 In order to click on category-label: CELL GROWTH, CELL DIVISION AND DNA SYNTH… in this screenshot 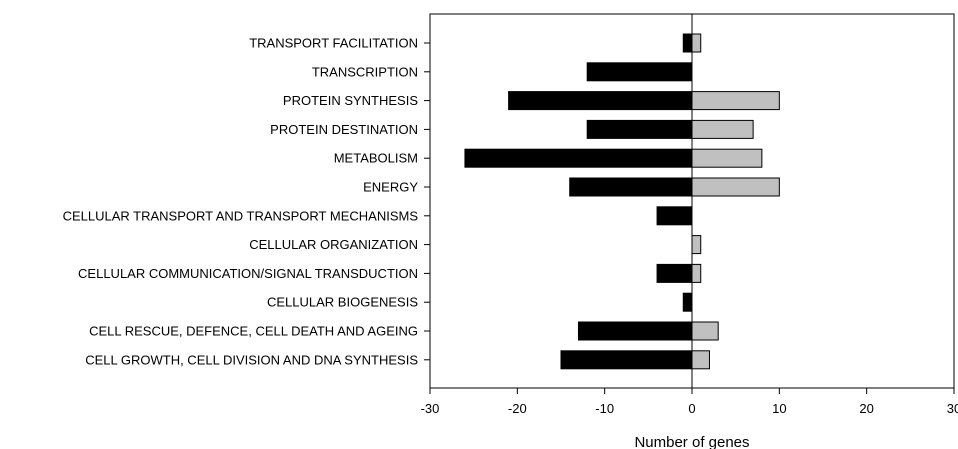, I will do `click(251, 359)`.